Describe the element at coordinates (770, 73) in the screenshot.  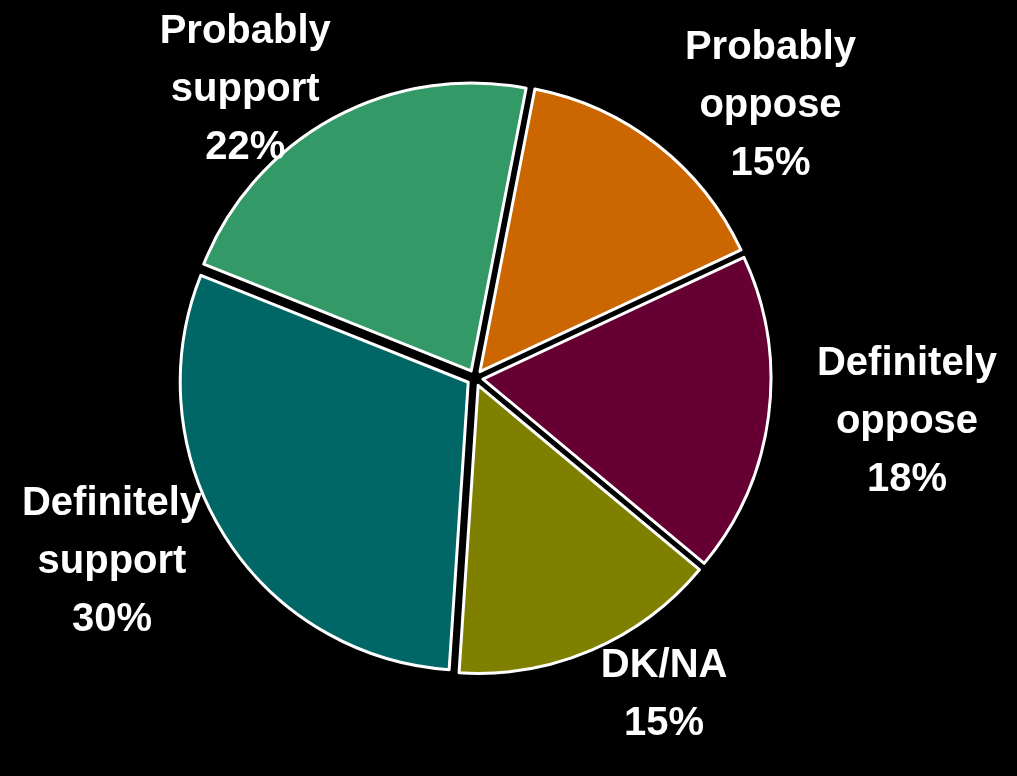
I see `slice-label: Probably oppose` at that location.